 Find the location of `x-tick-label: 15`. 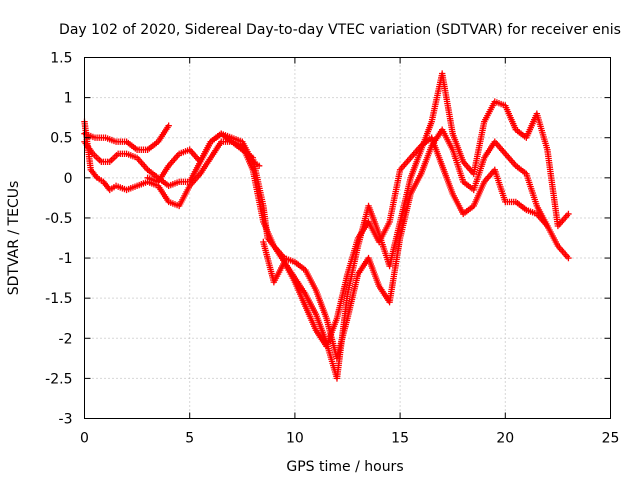

x-tick-label: 15 is located at coordinates (400, 439).